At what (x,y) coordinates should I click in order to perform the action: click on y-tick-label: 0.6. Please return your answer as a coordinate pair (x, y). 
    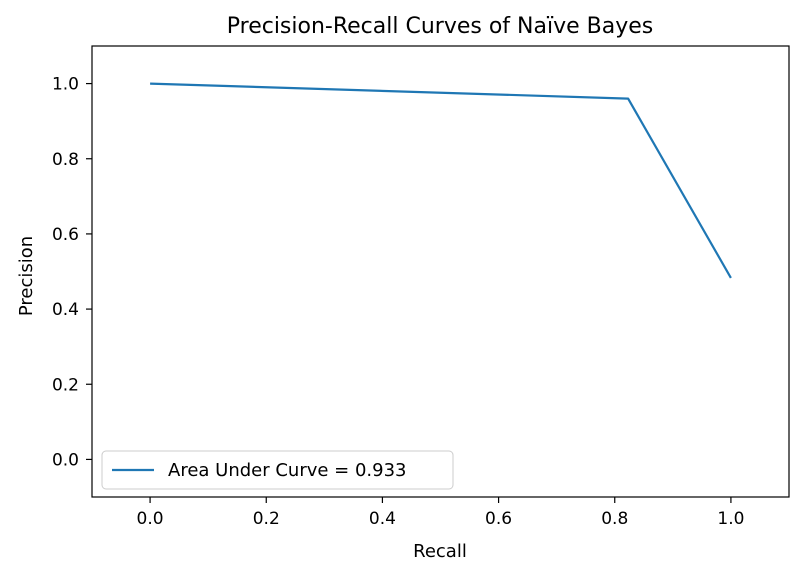
    Looking at the image, I should click on (65, 235).